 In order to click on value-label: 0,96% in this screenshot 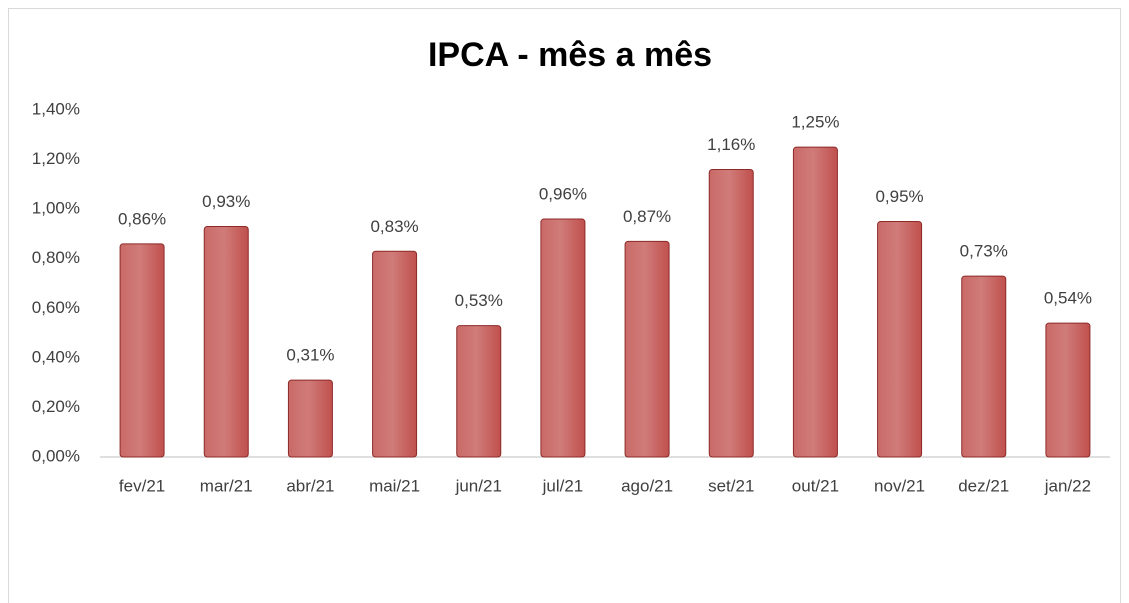, I will do `click(563, 194)`.